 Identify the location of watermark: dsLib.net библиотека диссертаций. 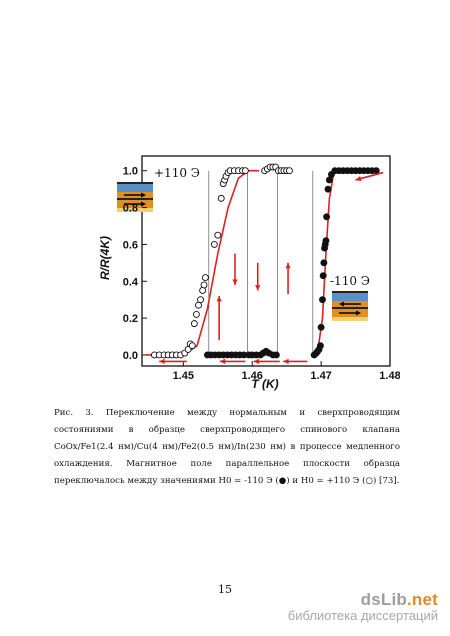
(363, 606).